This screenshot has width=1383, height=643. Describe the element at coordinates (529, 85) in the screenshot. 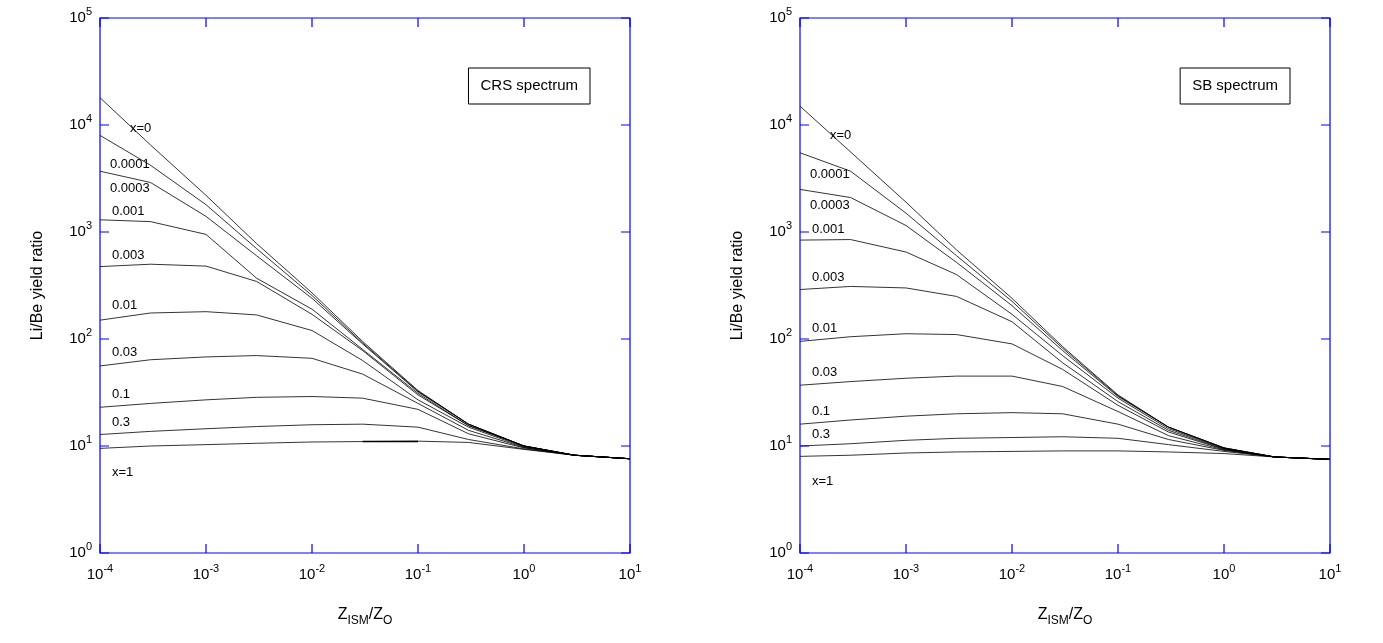

I see `annotation: CRS spectrum` at that location.